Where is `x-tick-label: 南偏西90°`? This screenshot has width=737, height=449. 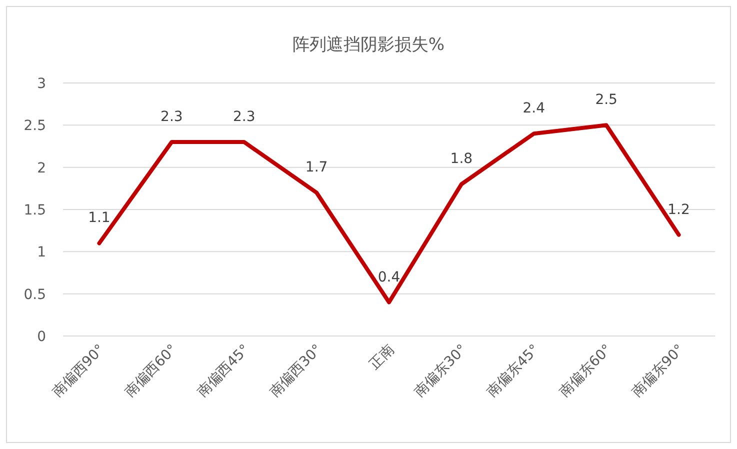
x-tick-label: 南偏西90° is located at coordinates (78, 371).